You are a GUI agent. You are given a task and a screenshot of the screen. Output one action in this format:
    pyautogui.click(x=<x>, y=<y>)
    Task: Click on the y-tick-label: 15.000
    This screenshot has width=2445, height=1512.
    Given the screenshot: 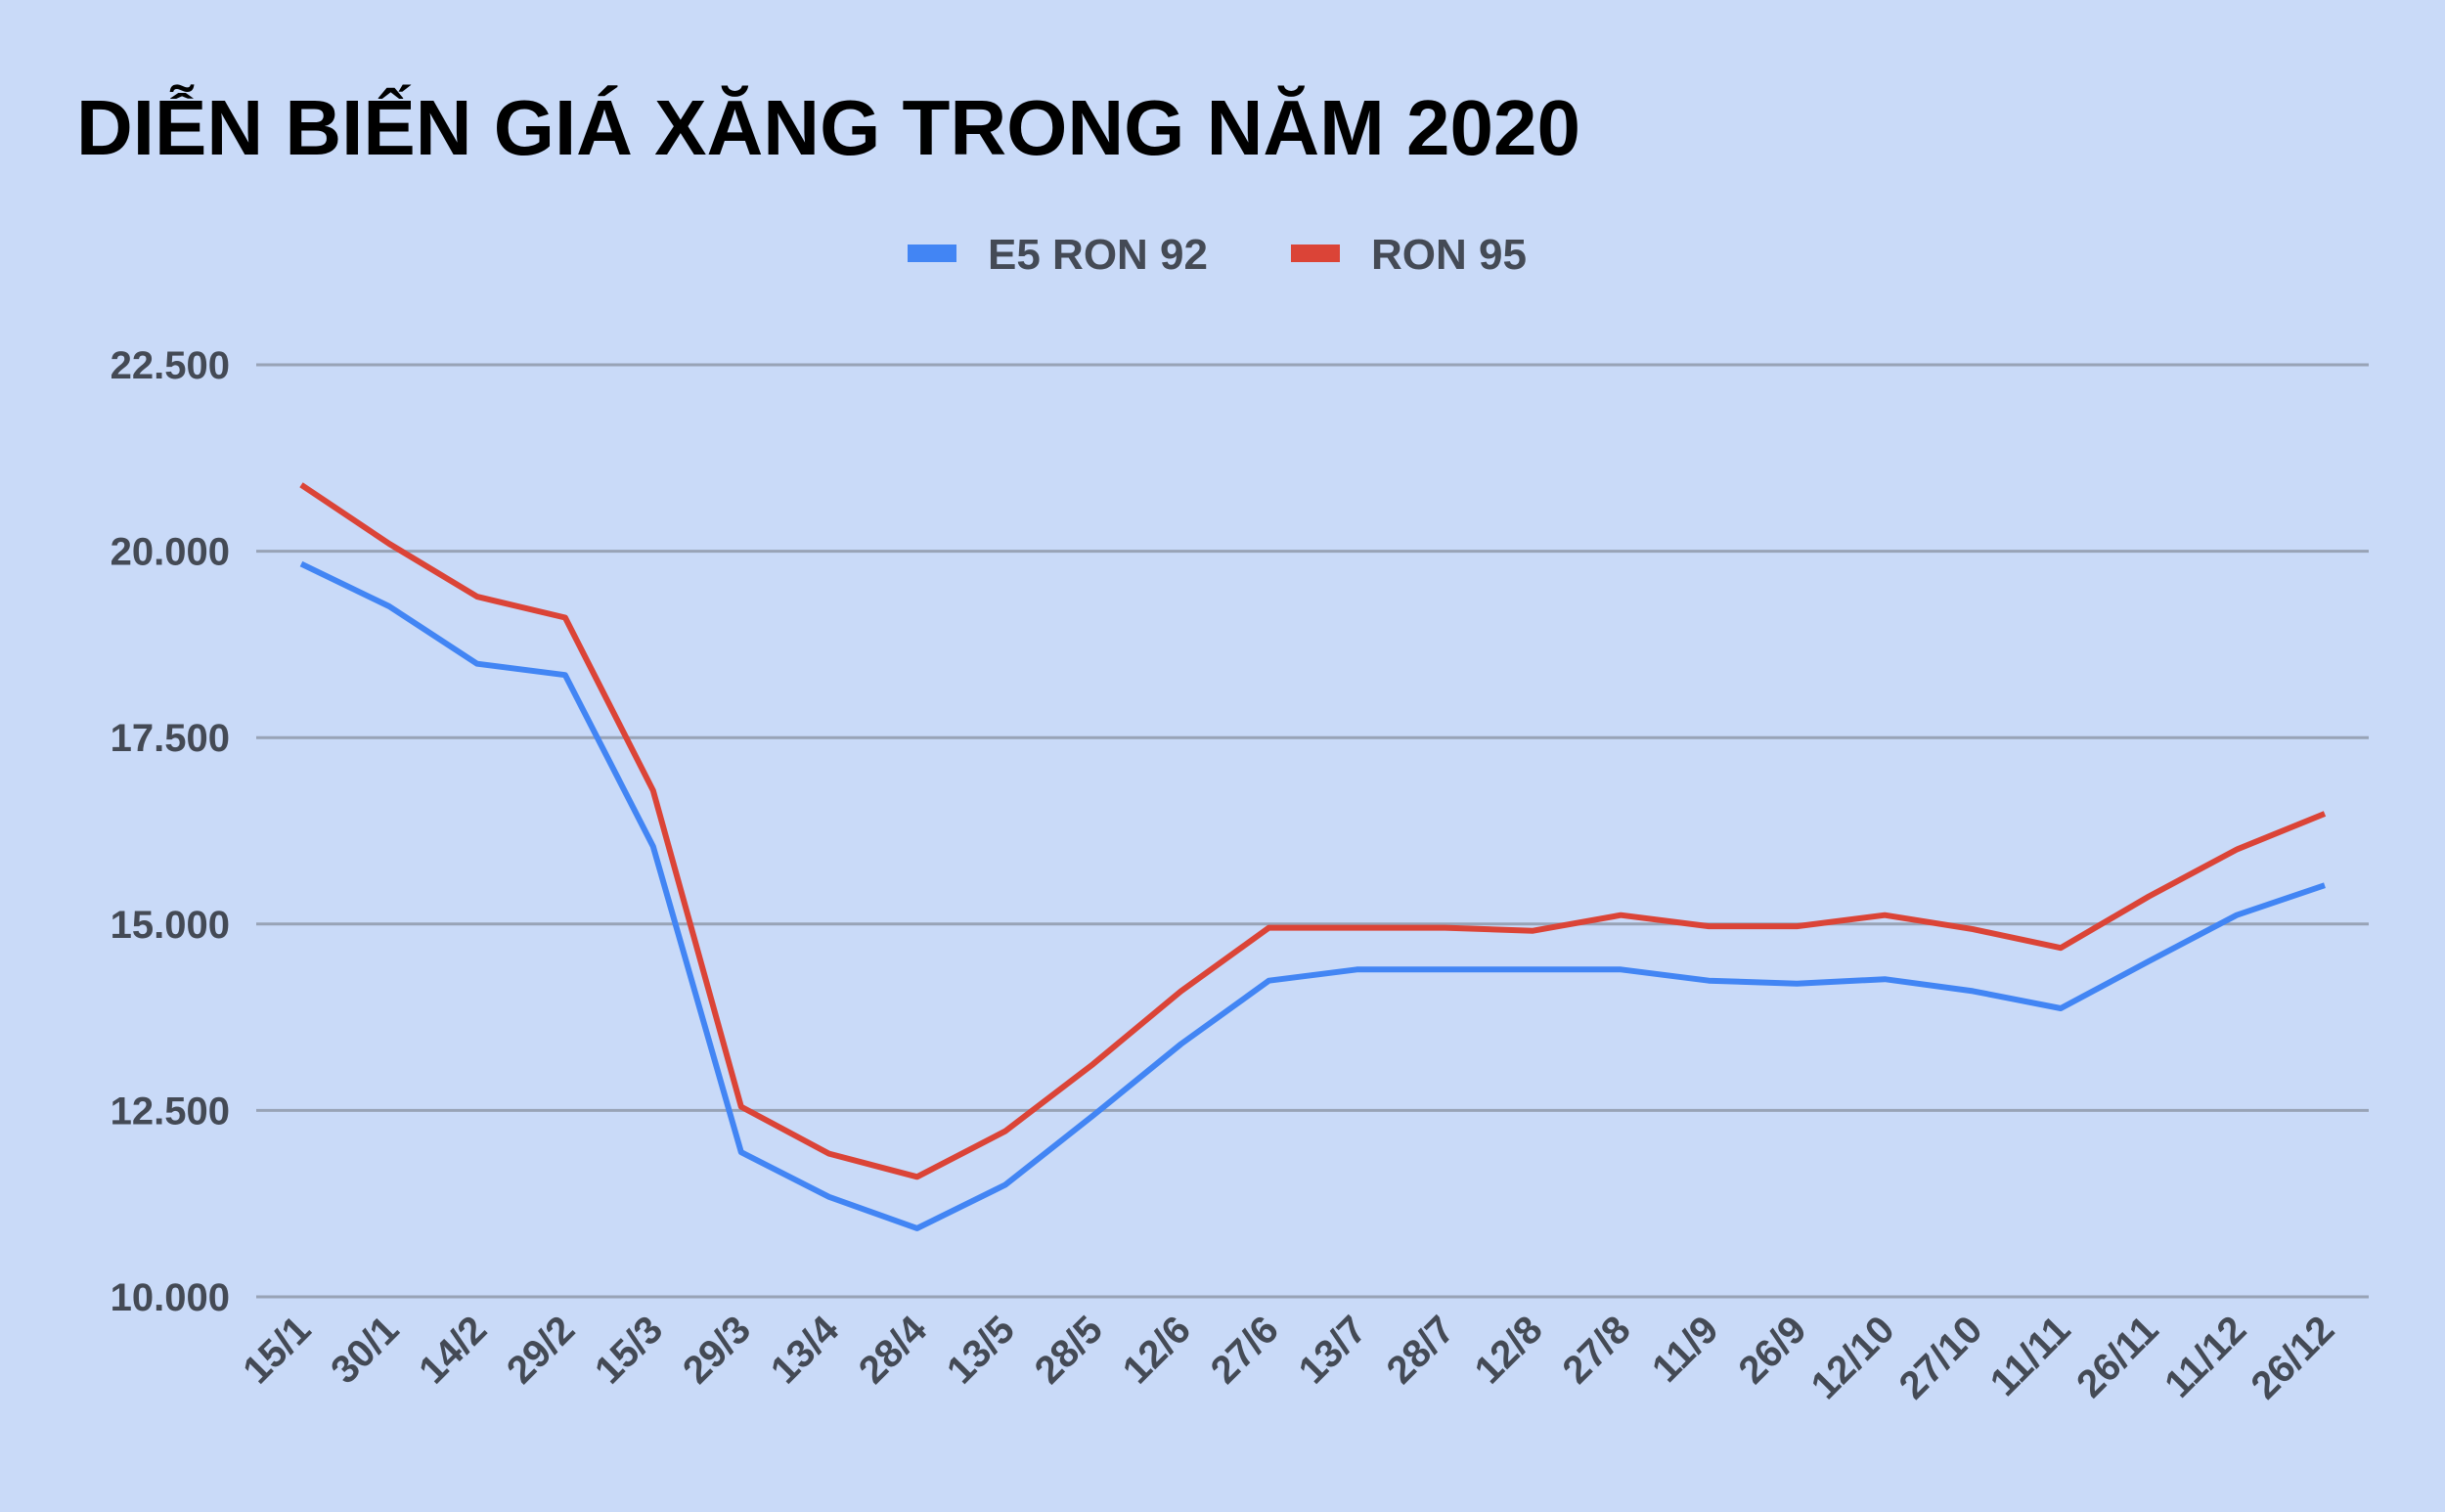 What is the action you would take?
    pyautogui.click(x=170, y=925)
    